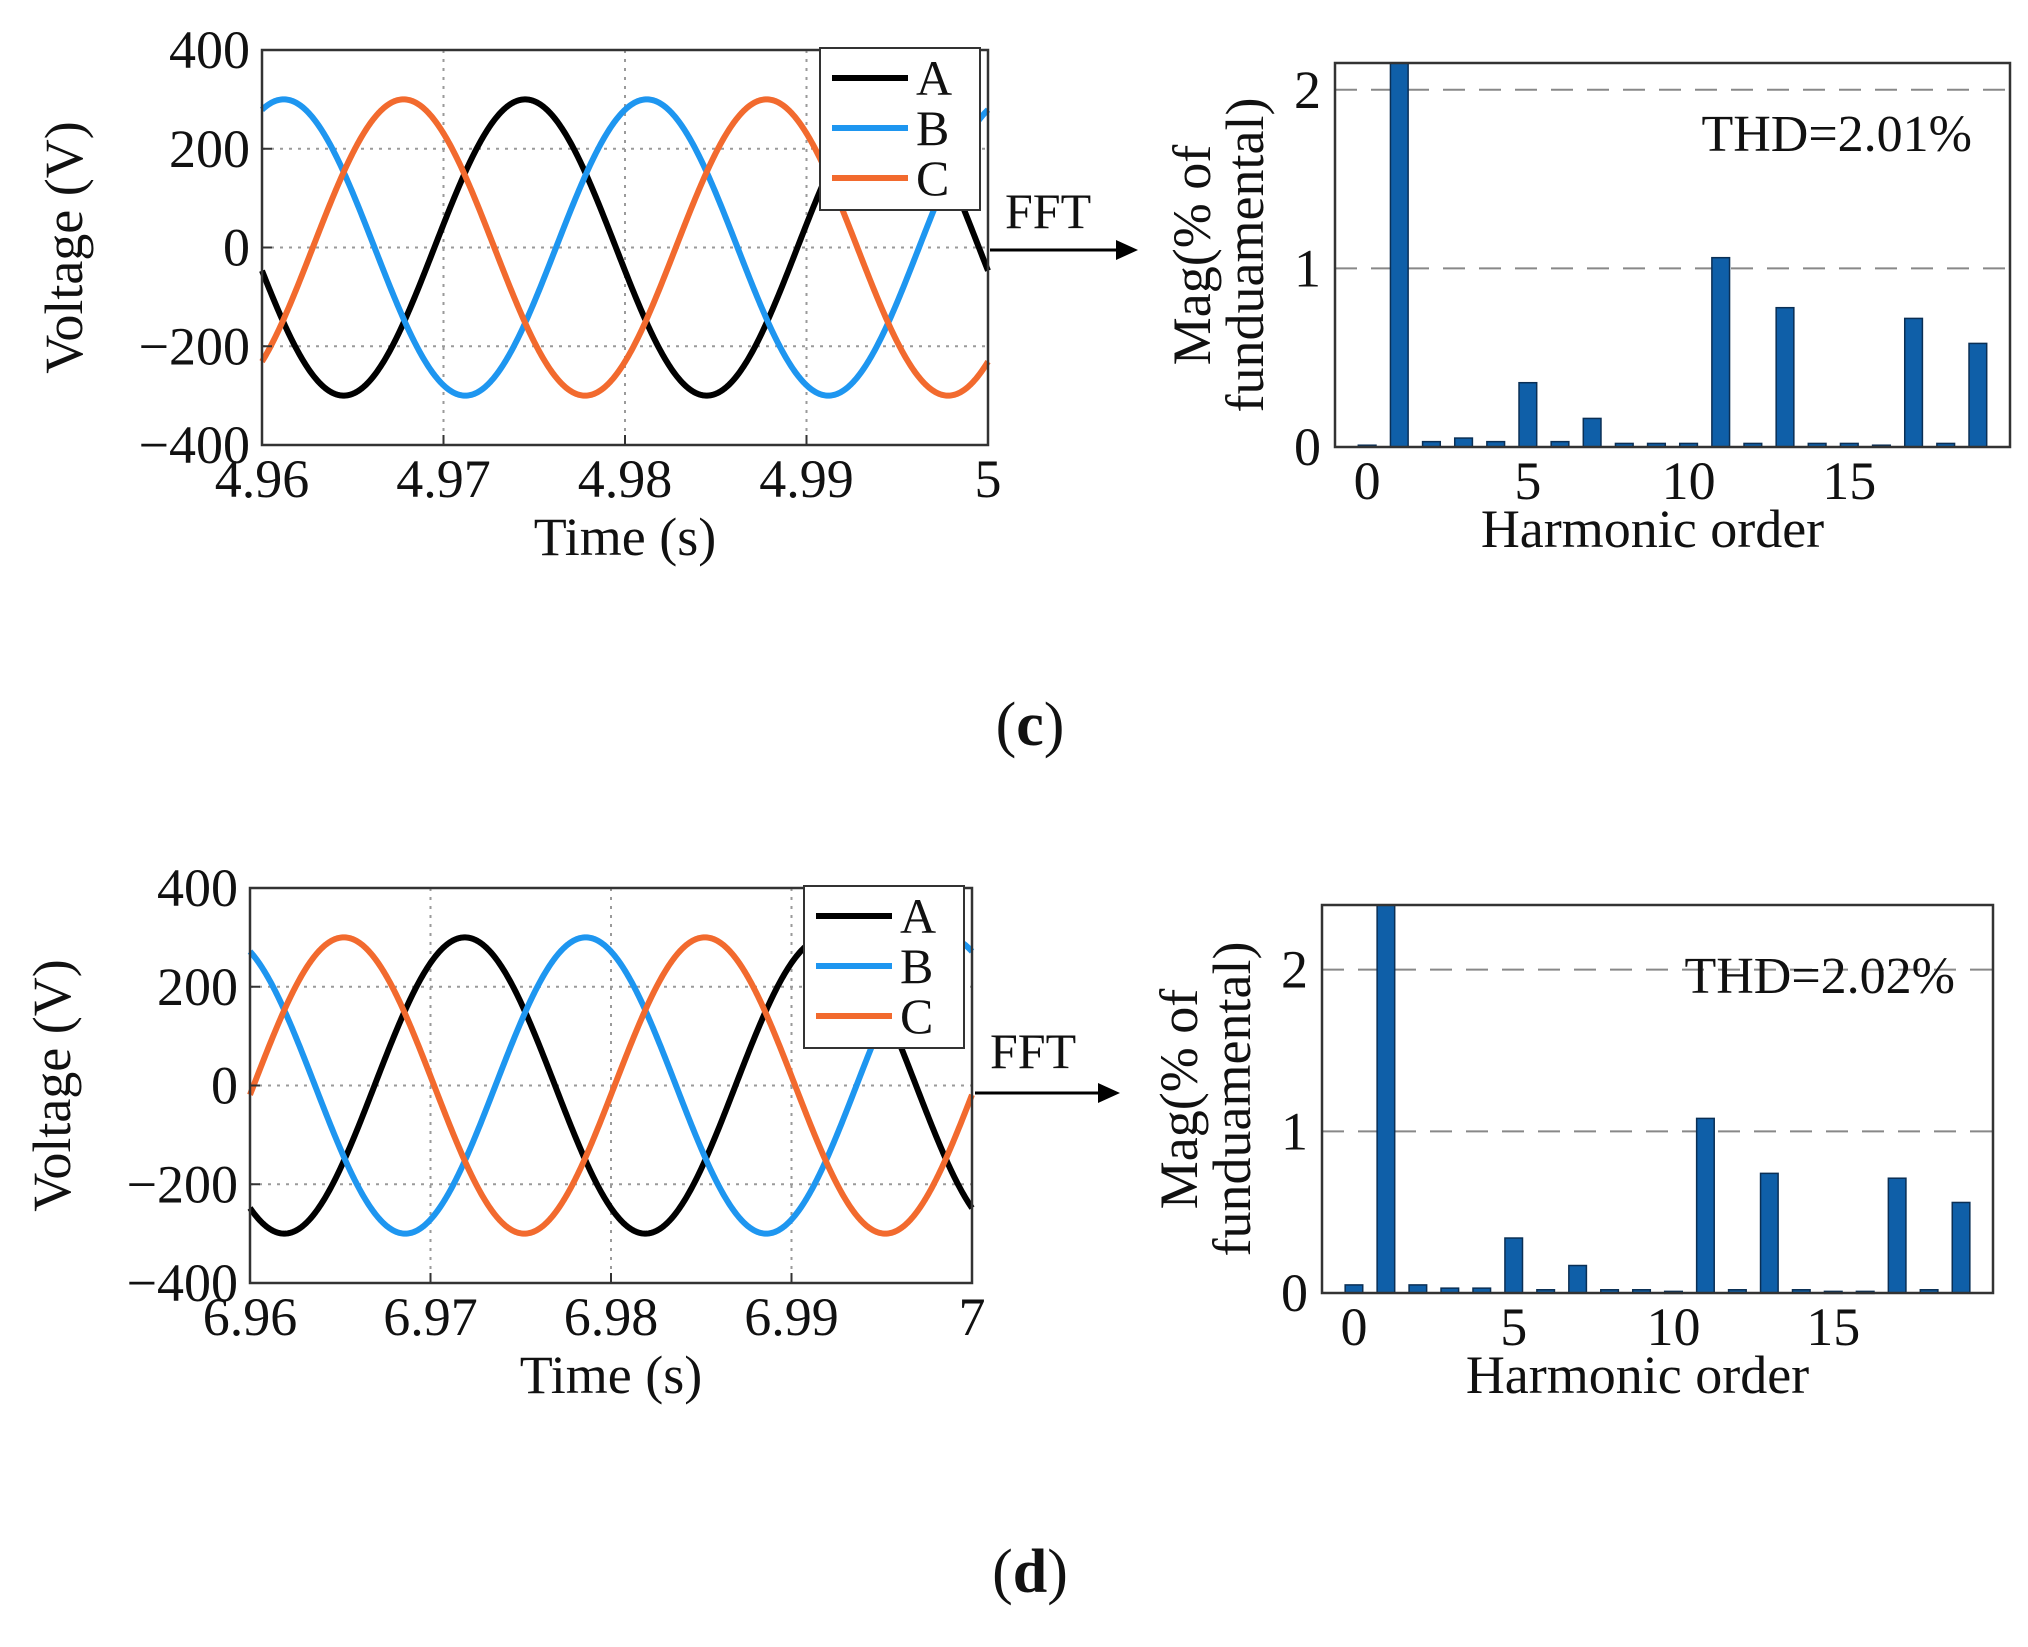  What do you see at coordinates (443, 479) in the screenshot?
I see `x-tick-label: 4.97` at bounding box center [443, 479].